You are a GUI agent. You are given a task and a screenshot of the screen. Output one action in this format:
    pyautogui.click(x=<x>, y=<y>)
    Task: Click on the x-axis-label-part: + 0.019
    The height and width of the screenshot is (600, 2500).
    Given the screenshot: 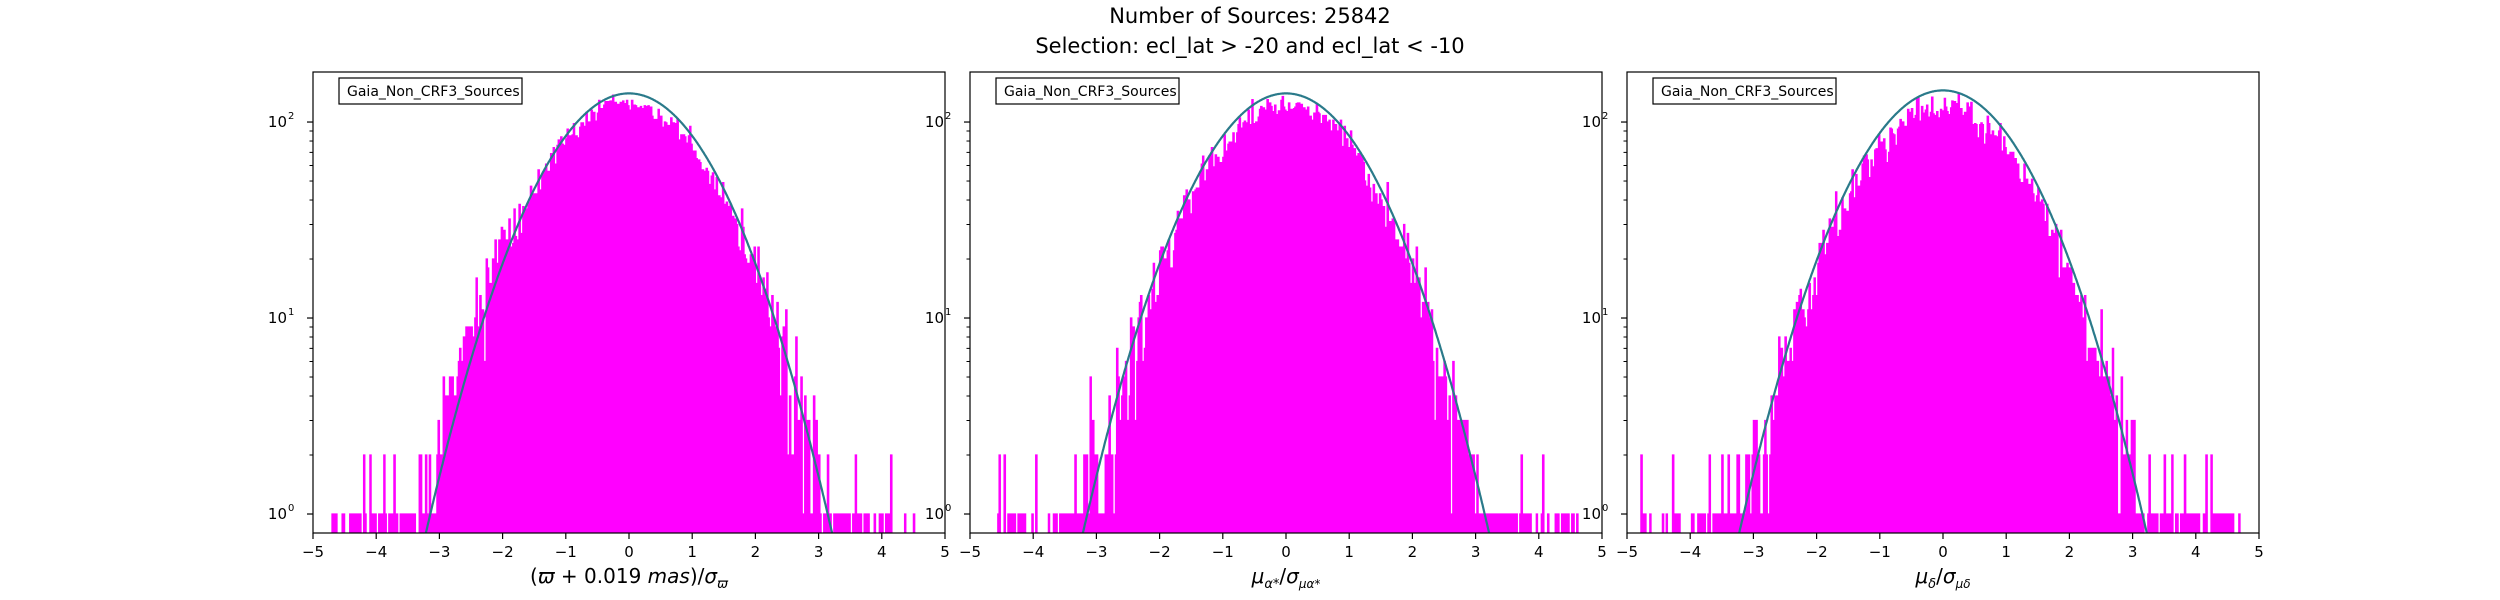 What is the action you would take?
    pyautogui.click(x=601, y=576)
    